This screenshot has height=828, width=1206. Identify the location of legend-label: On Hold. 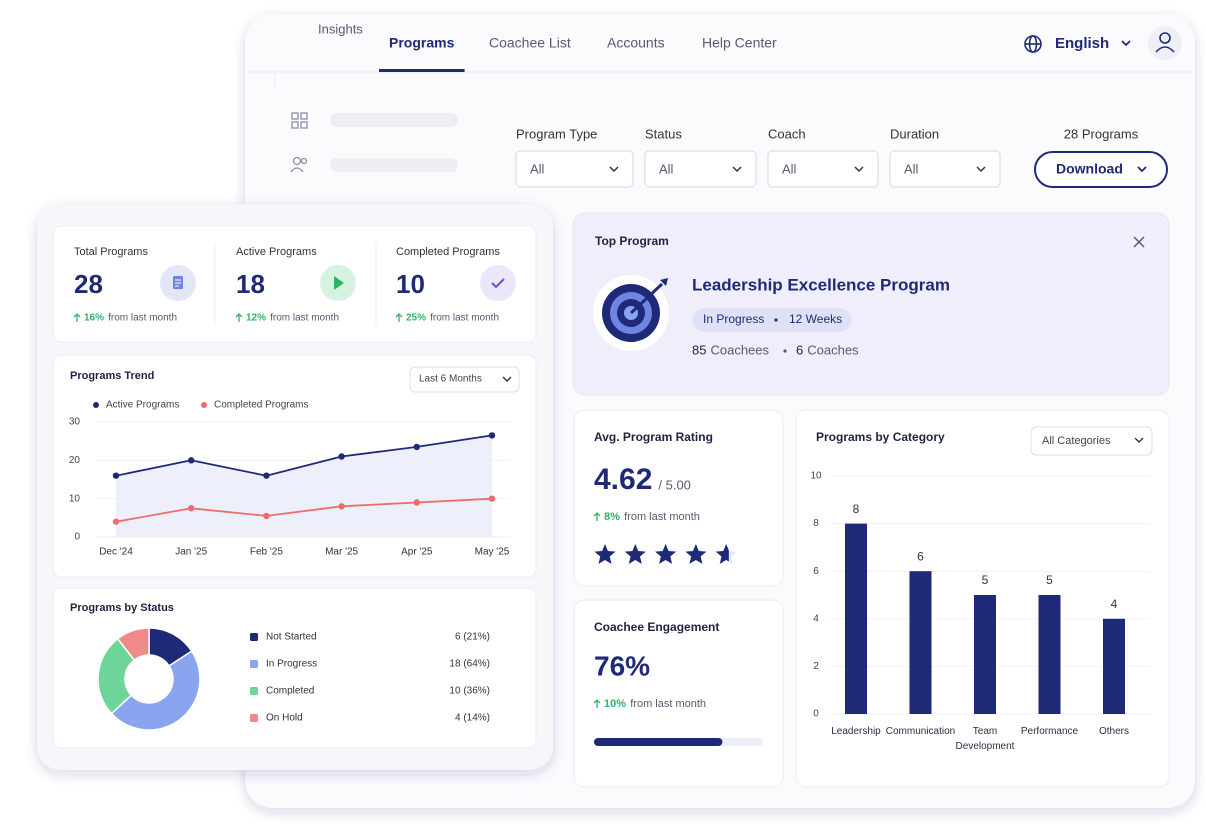
(284, 718).